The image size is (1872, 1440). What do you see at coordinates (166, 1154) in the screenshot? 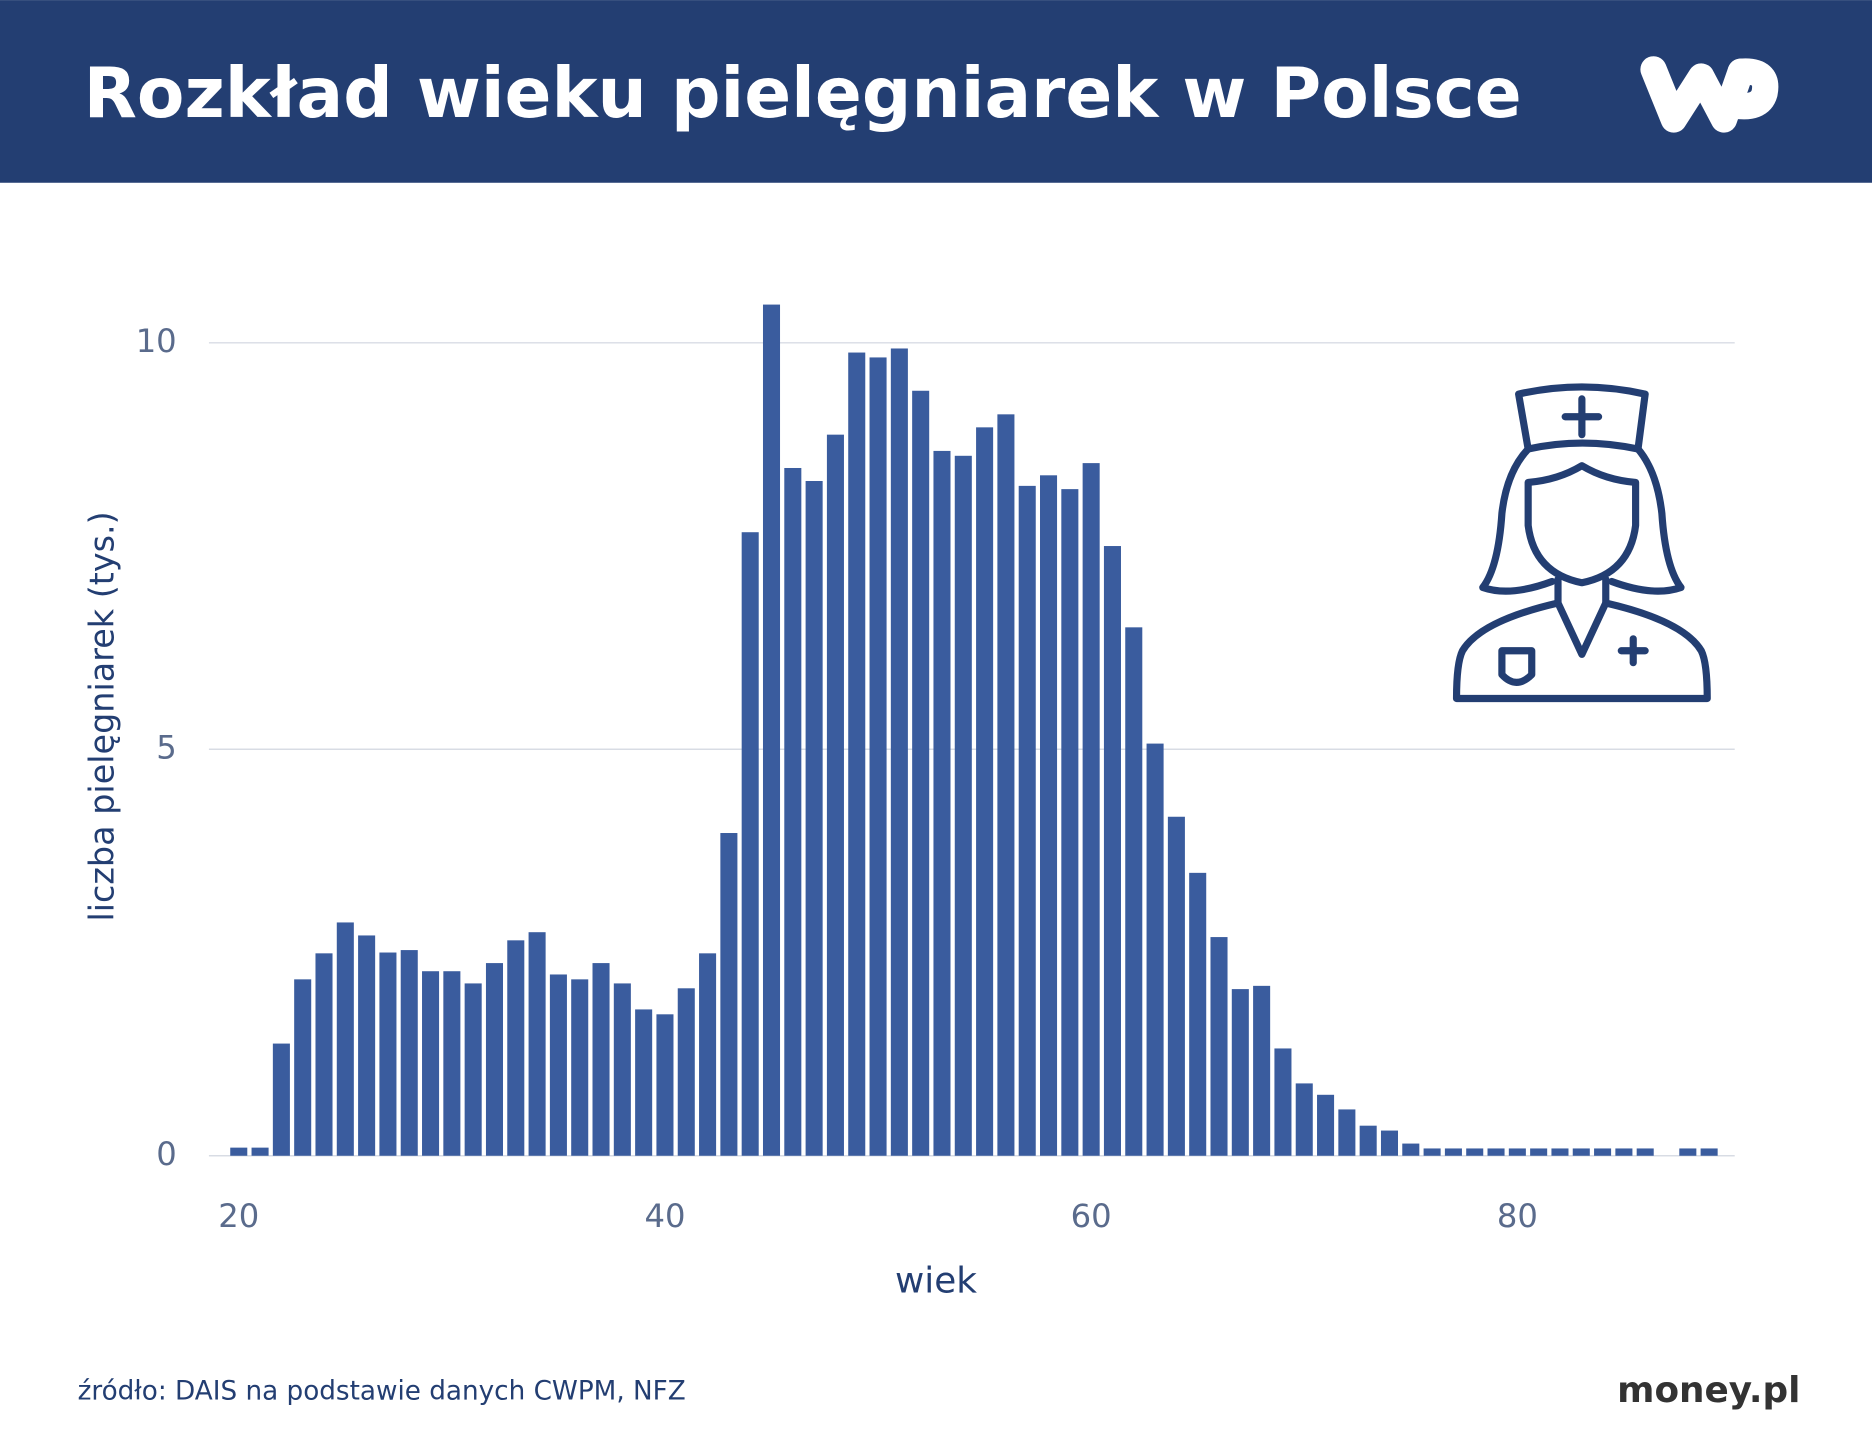
I see `y-tick-label: 0` at bounding box center [166, 1154].